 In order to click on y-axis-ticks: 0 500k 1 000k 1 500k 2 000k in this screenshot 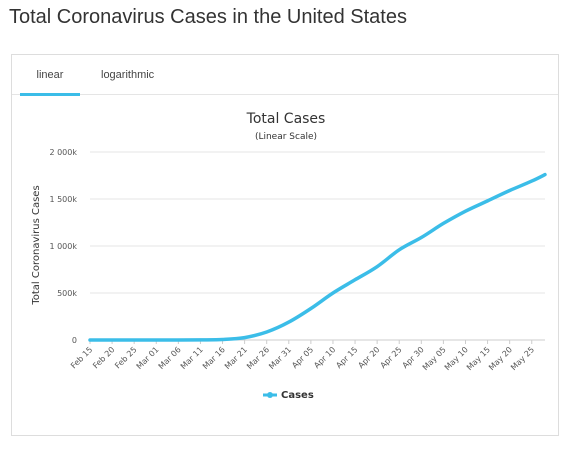, I will do `click(63, 246)`.